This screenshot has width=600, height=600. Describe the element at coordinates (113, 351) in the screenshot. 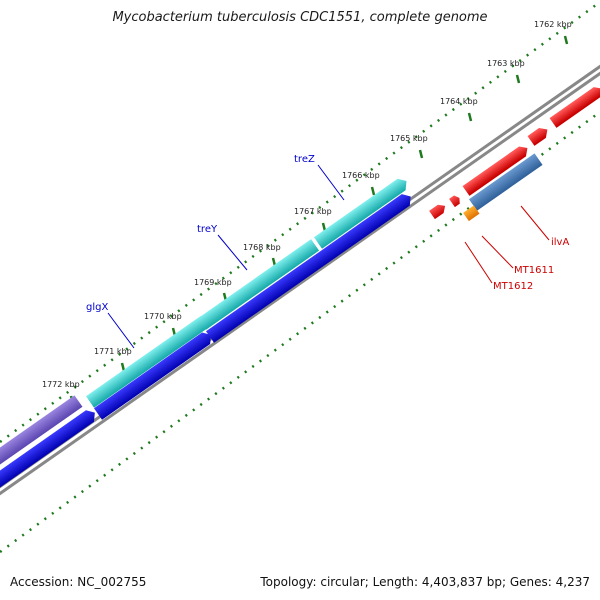

I see `tick-label: 1771 kbp` at that location.